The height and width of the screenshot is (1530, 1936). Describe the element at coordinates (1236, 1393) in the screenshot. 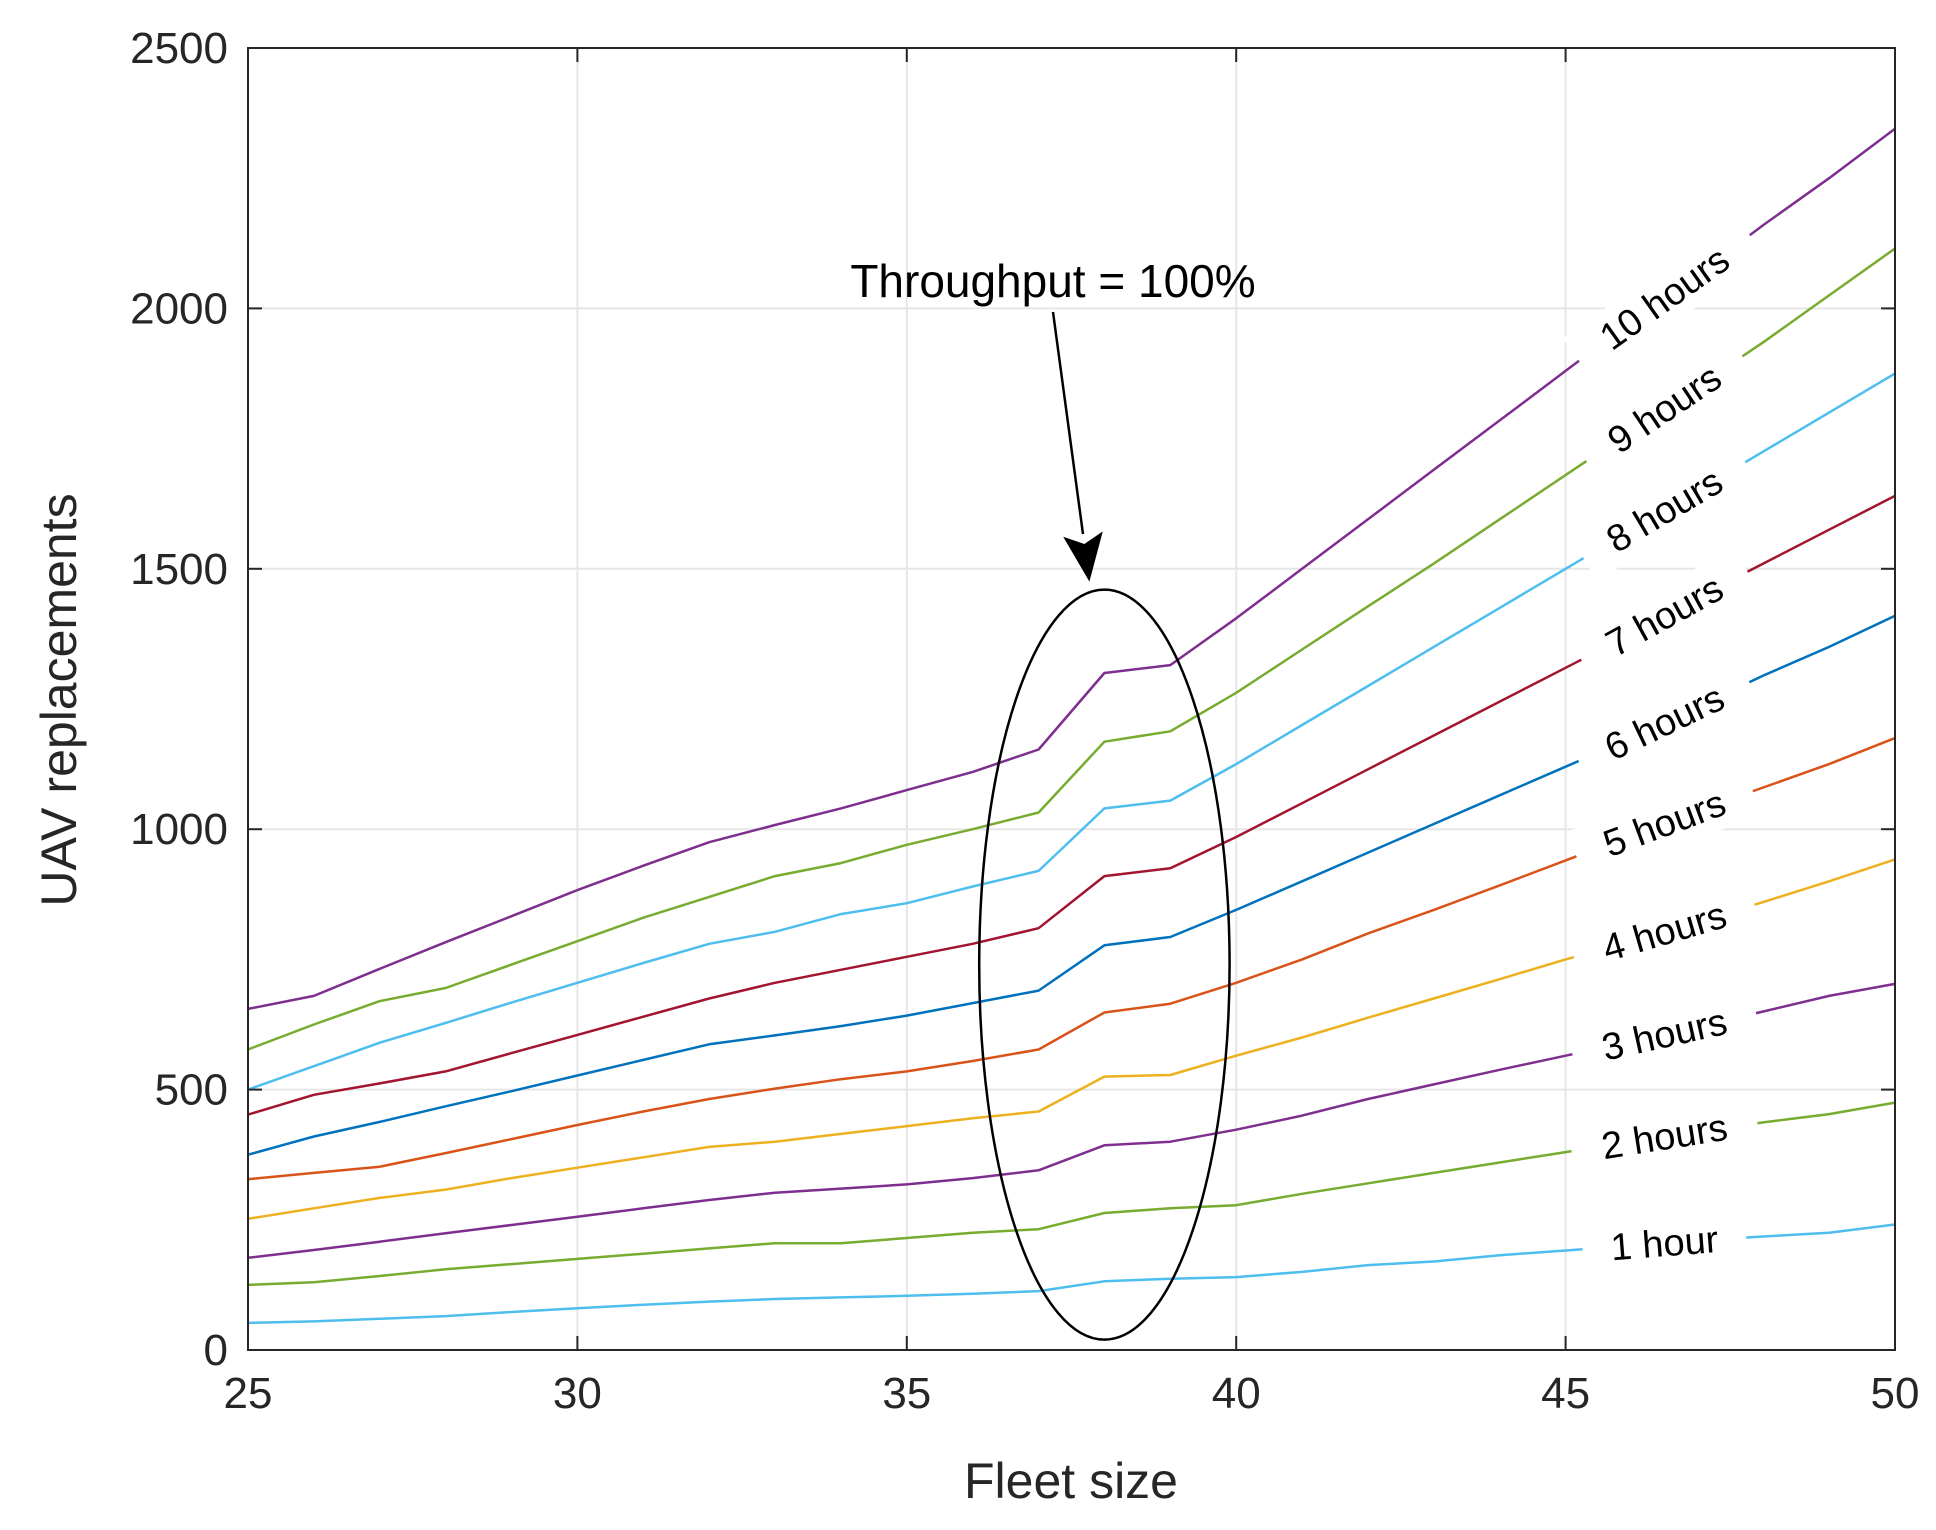

I see `x-tick-label: 40` at that location.